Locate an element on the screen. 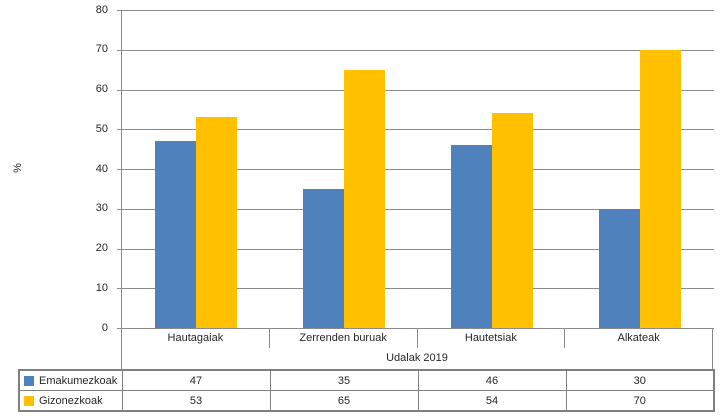 Image resolution: width=721 pixels, height=416 pixels. legend-cell: Gizonezkoak is located at coordinates (70, 401).